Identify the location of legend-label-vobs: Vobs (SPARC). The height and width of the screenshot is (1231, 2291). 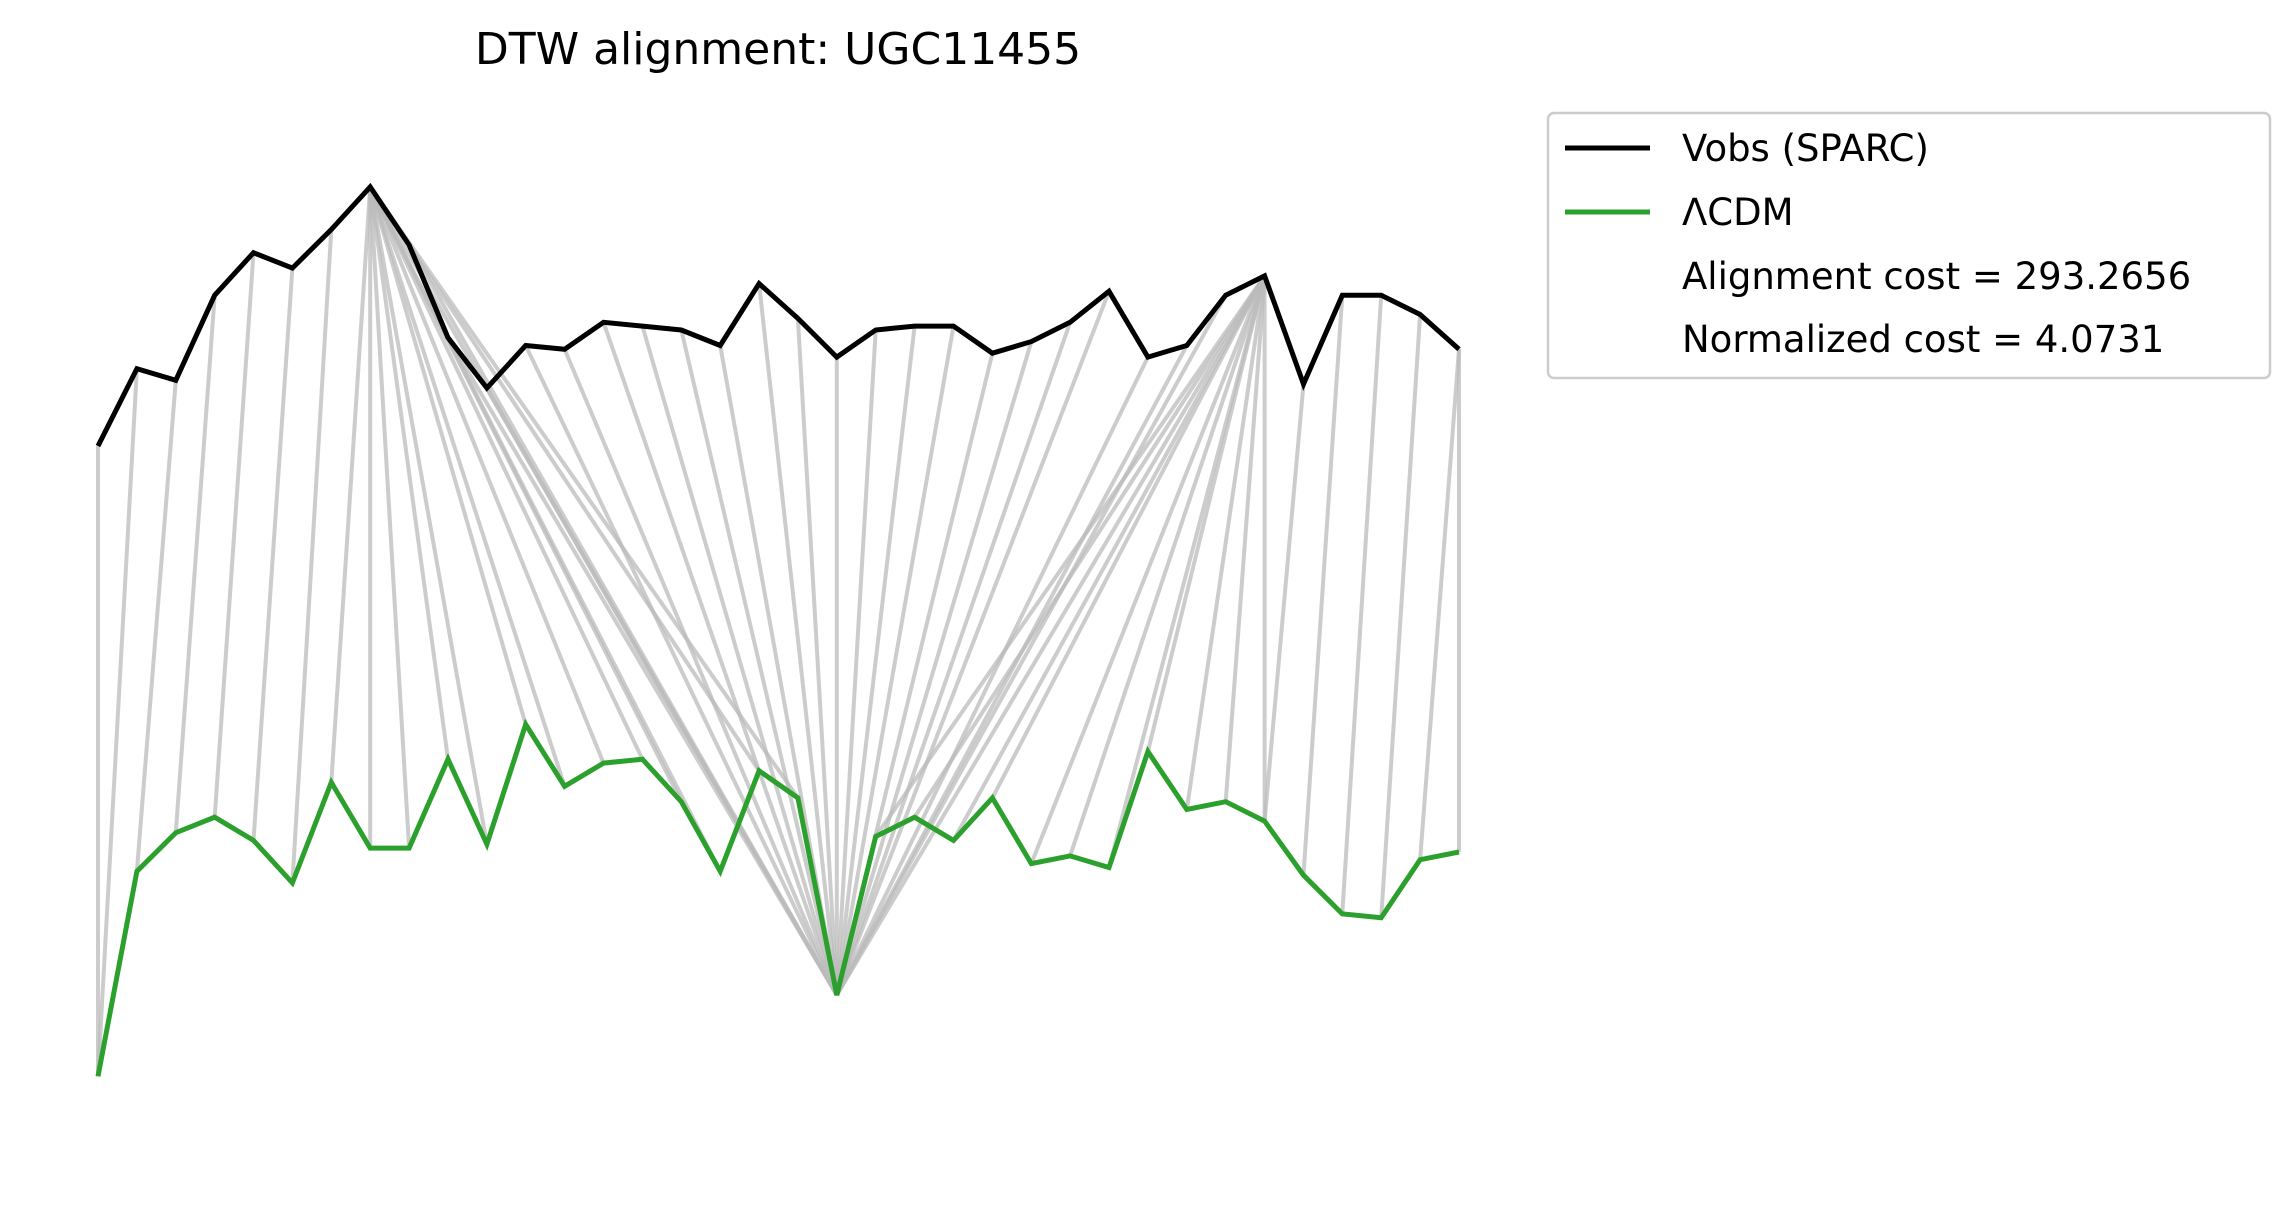
(1805, 148).